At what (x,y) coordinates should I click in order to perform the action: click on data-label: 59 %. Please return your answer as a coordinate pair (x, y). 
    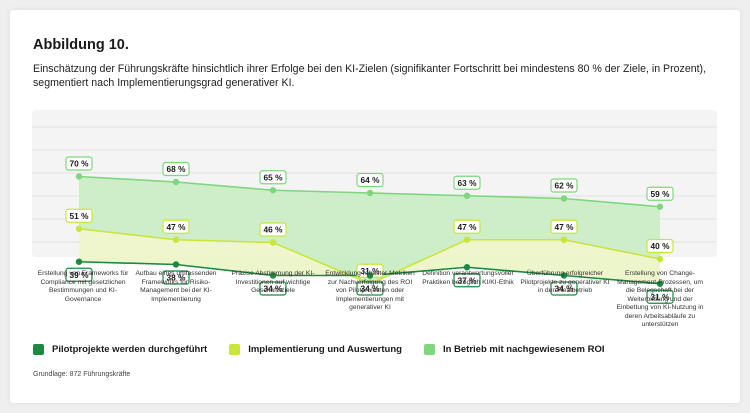
    Looking at the image, I should click on (661, 194).